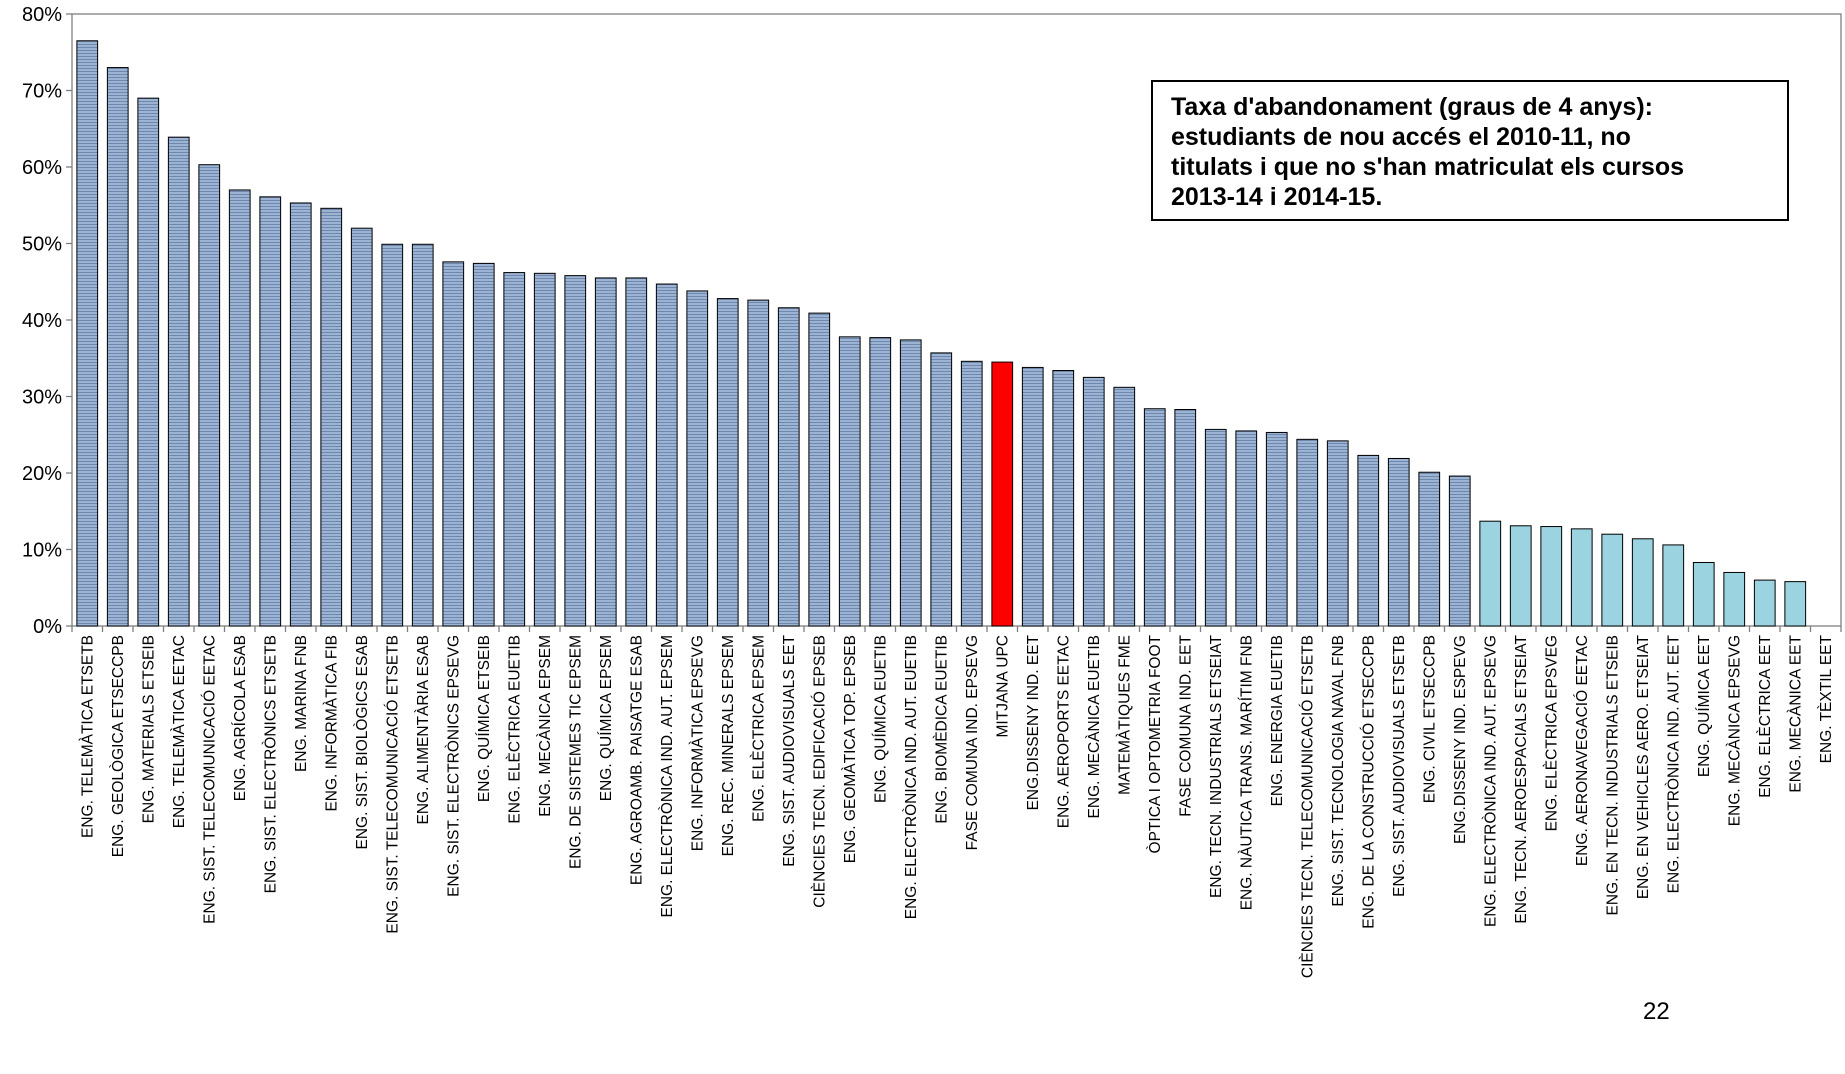  Describe the element at coordinates (1094, 726) in the screenshot. I see `x-tick-label: ENG. MECÀNICA EUETIB` at that location.